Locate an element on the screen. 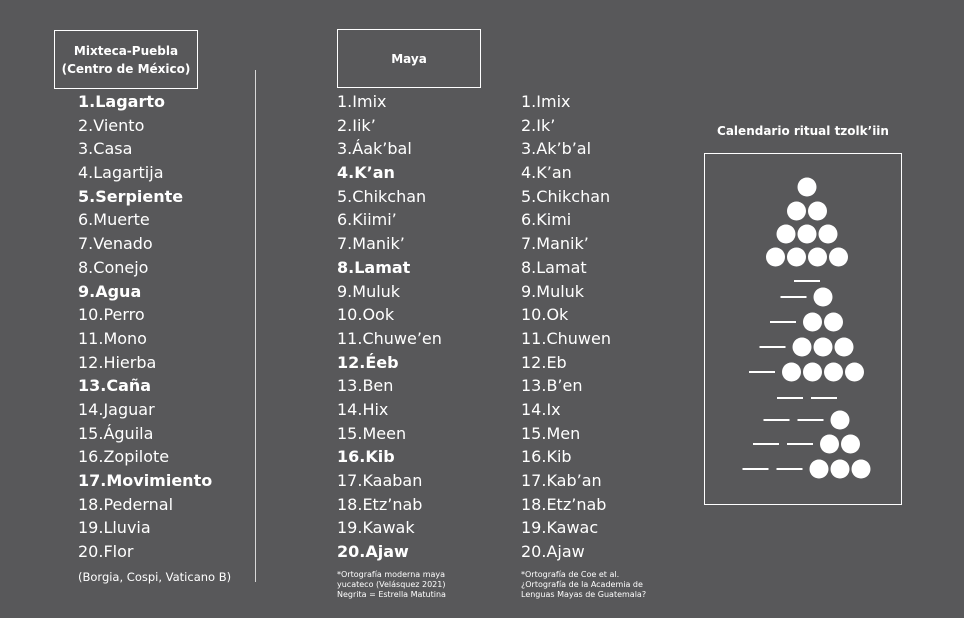 The height and width of the screenshot is (618, 964). maya-yucateco-day-1: 1.Imix is located at coordinates (362, 101).